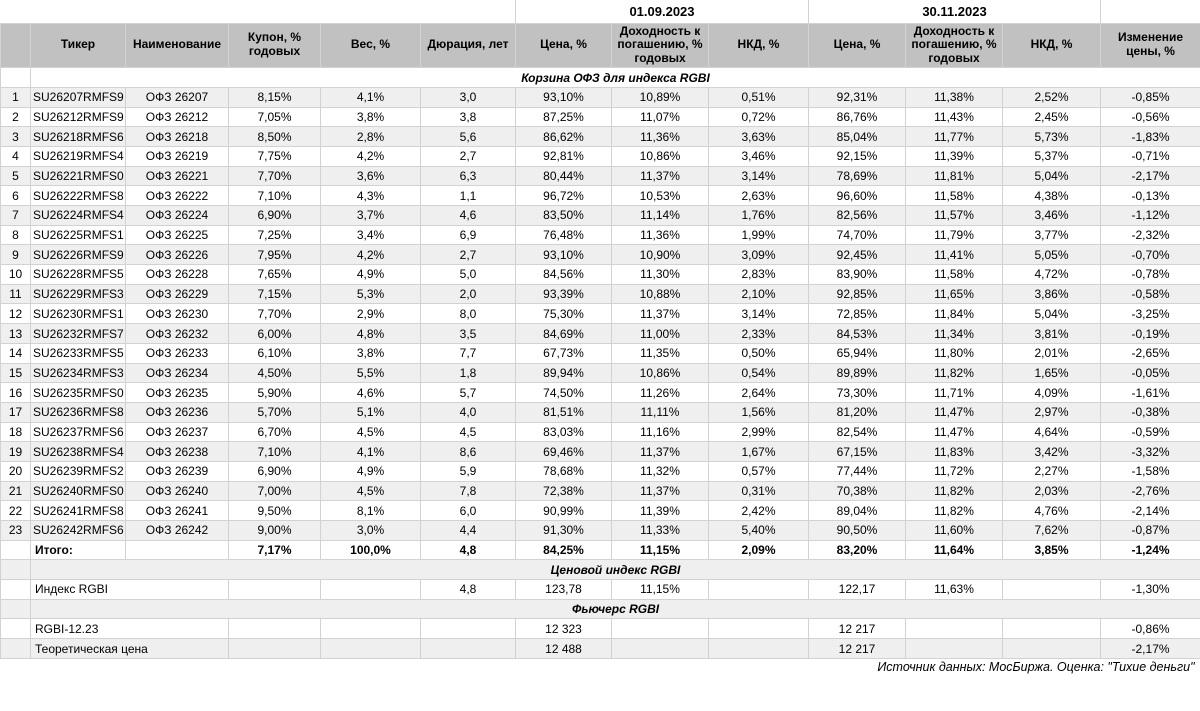 Image resolution: width=1200 pixels, height=711 pixels. I want to click on cell: 72,85%, so click(857, 314).